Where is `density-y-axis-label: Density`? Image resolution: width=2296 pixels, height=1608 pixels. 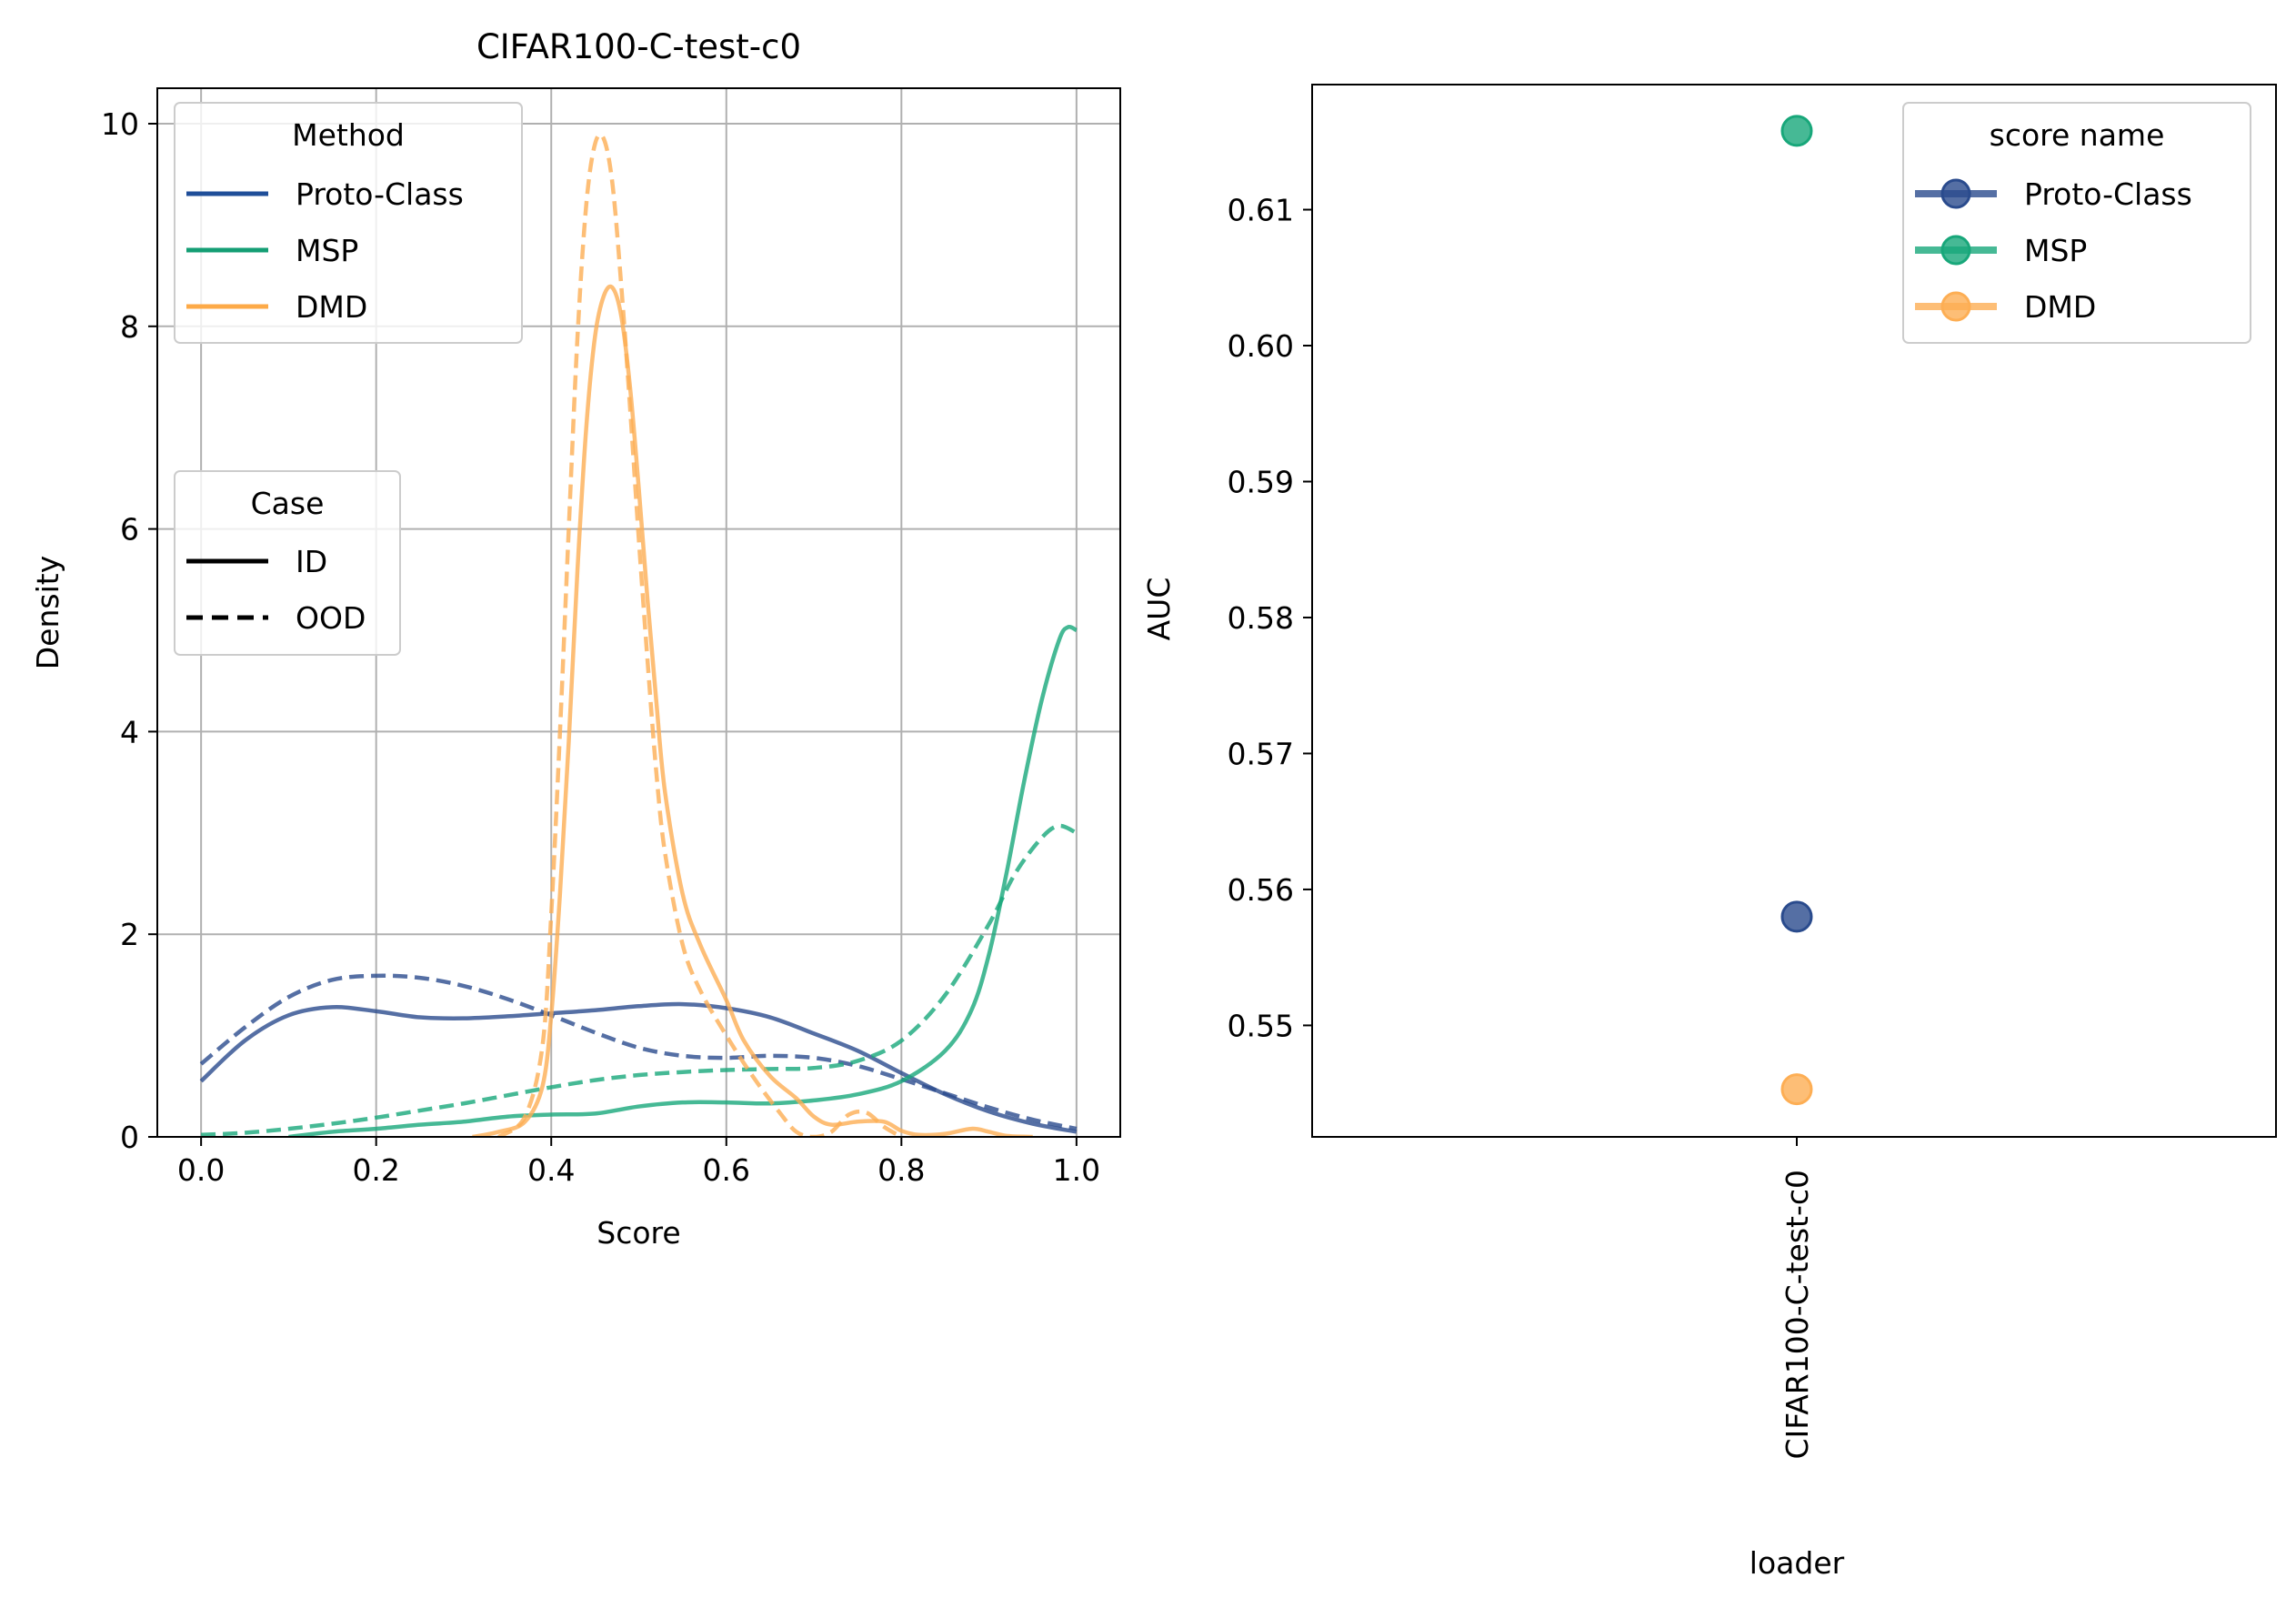
density-y-axis-label: Density is located at coordinates (48, 612).